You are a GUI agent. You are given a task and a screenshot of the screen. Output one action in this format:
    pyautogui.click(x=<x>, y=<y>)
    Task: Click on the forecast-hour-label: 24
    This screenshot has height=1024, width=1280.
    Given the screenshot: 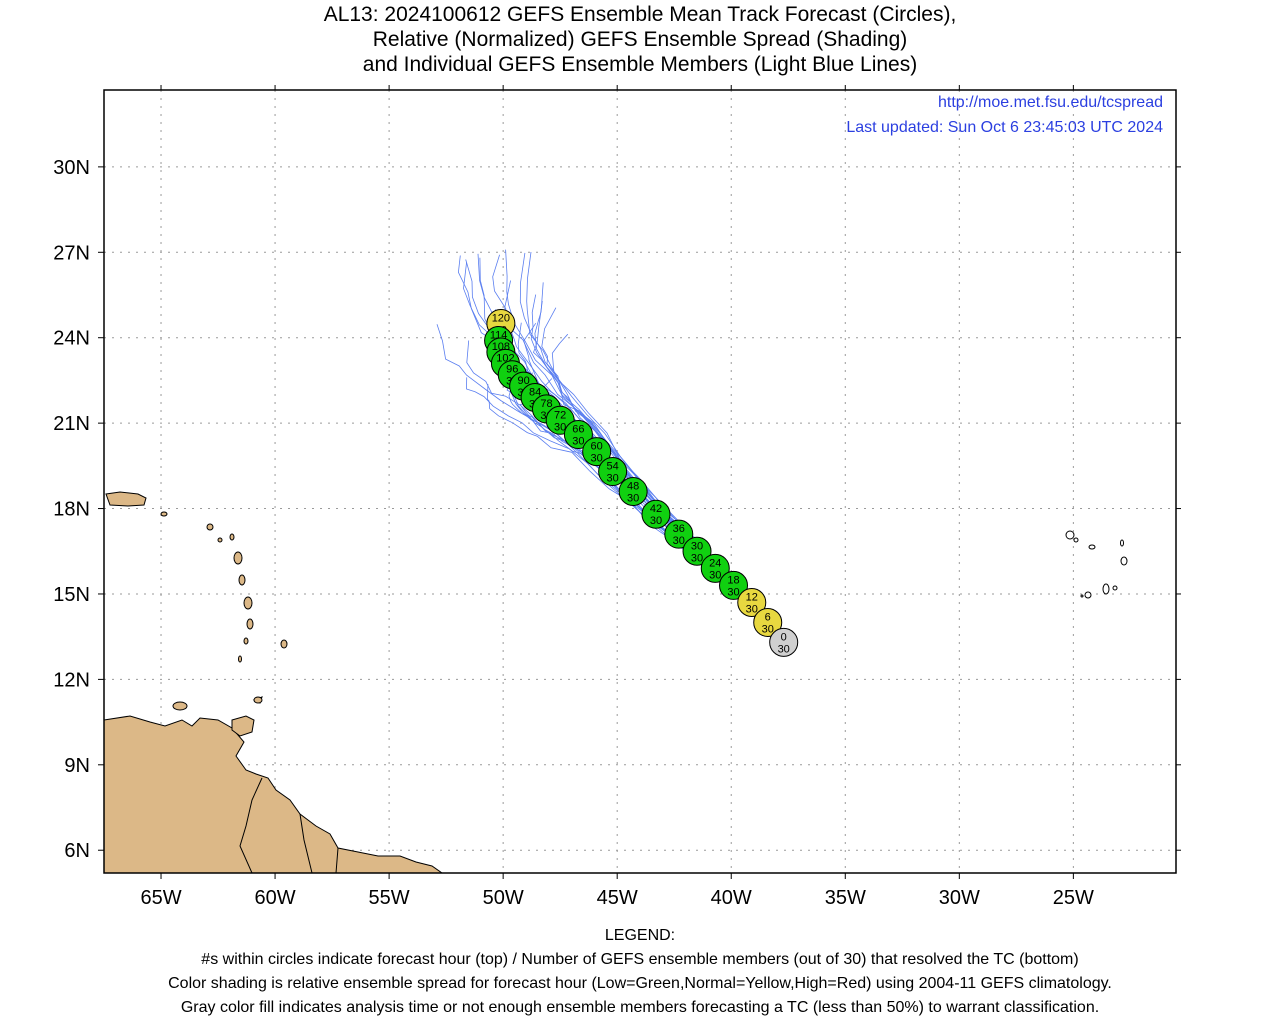 What is the action you would take?
    pyautogui.click(x=715, y=563)
    